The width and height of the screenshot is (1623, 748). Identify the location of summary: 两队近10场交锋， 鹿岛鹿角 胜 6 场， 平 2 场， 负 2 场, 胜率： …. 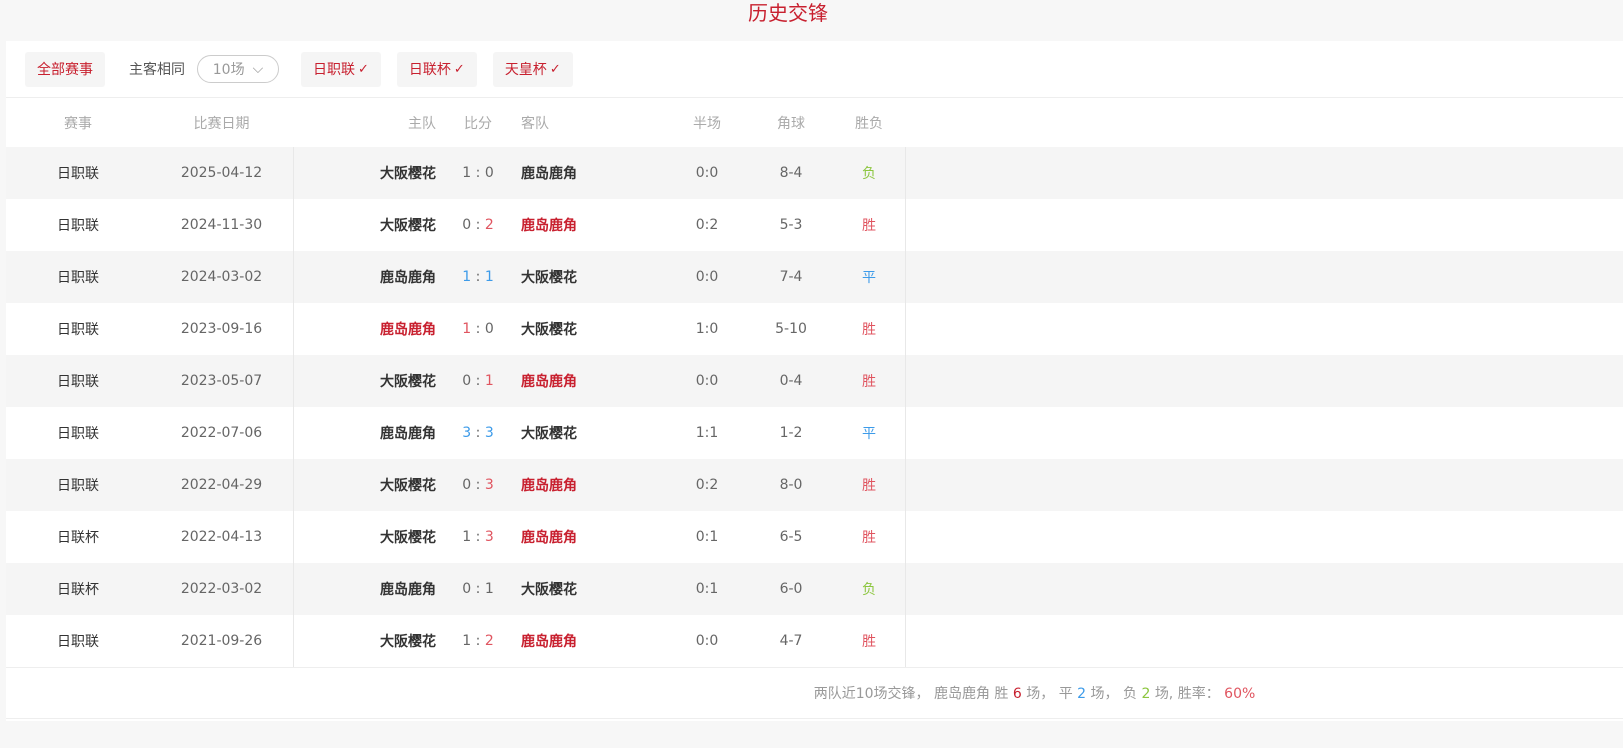
(814, 693).